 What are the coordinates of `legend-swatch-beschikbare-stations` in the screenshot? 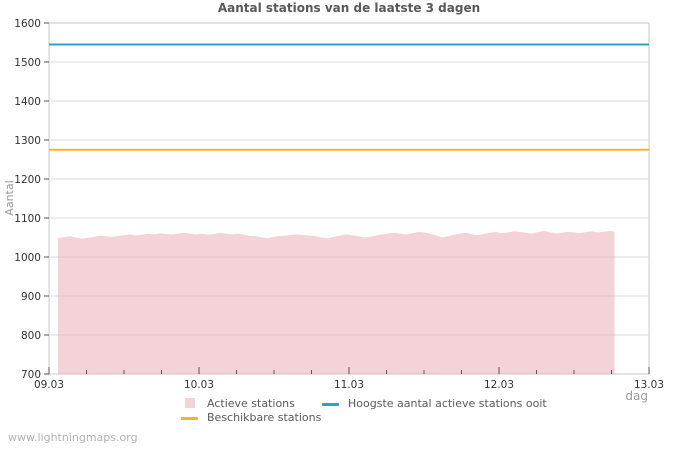 It's located at (189, 418).